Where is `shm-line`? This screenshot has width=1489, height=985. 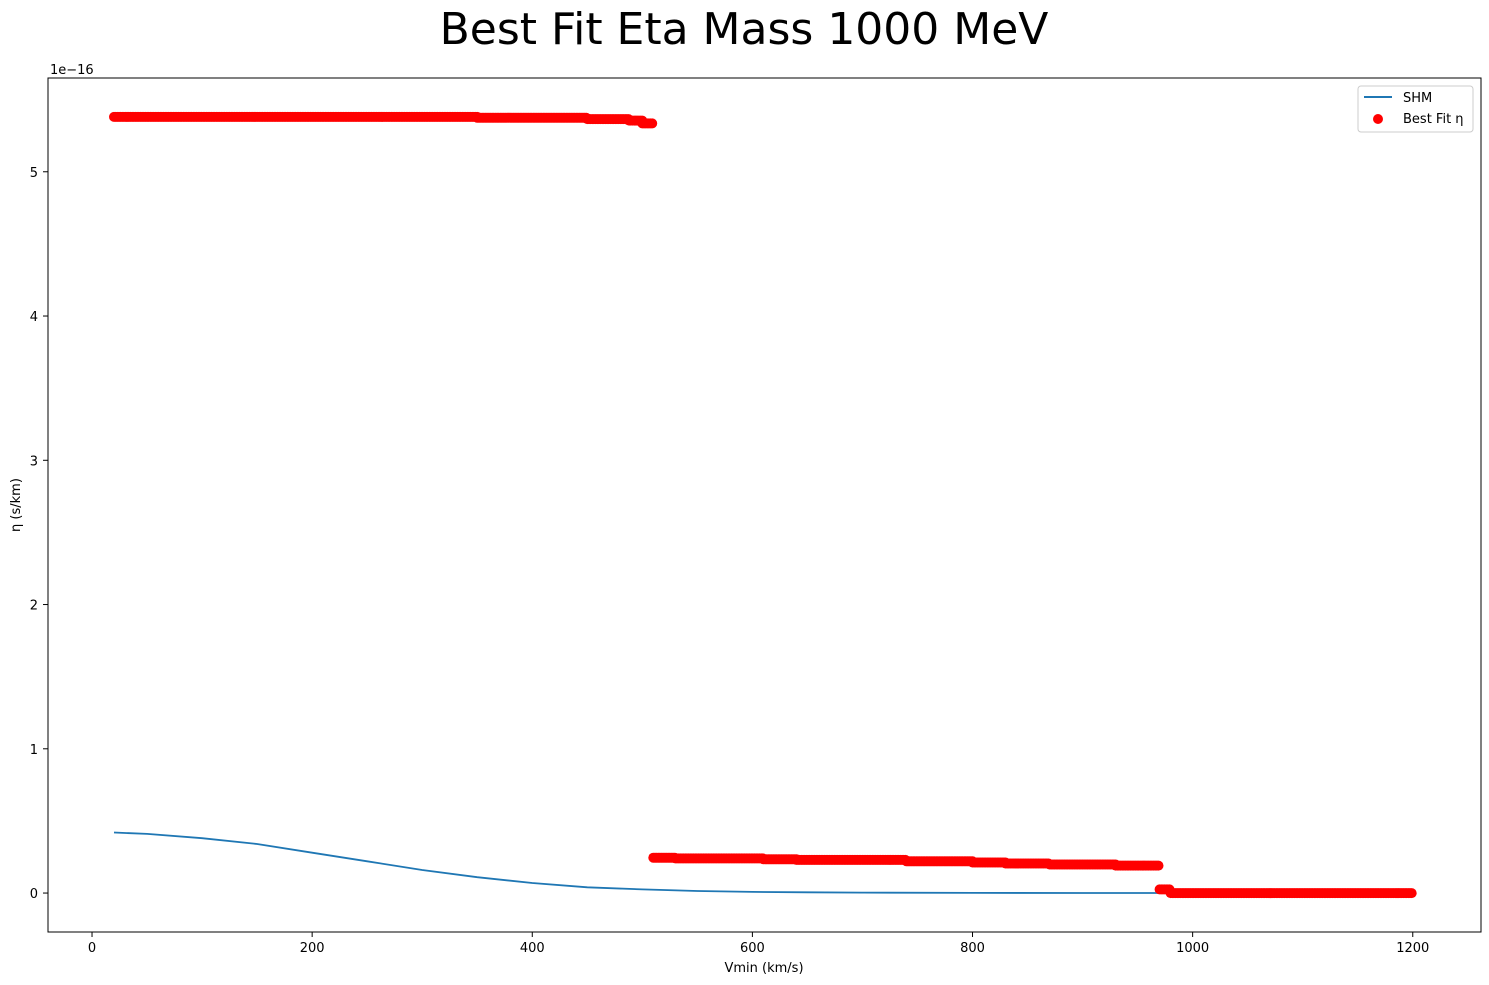
shm-line is located at coordinates (763, 862).